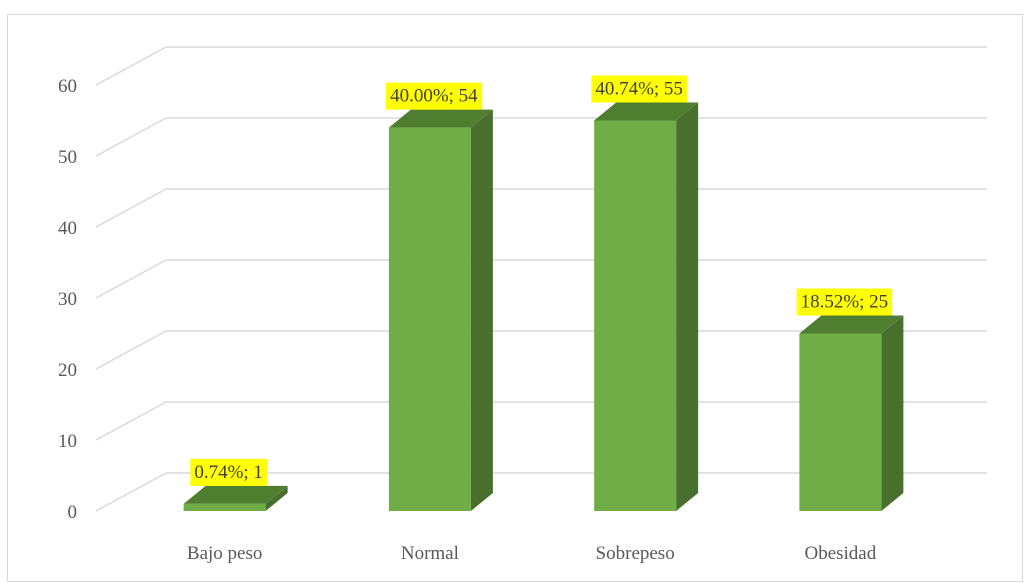  Describe the element at coordinates (532, 553) in the screenshot. I see `x-axis: Bajo peso Normal Sobrepeso Obesidad` at that location.